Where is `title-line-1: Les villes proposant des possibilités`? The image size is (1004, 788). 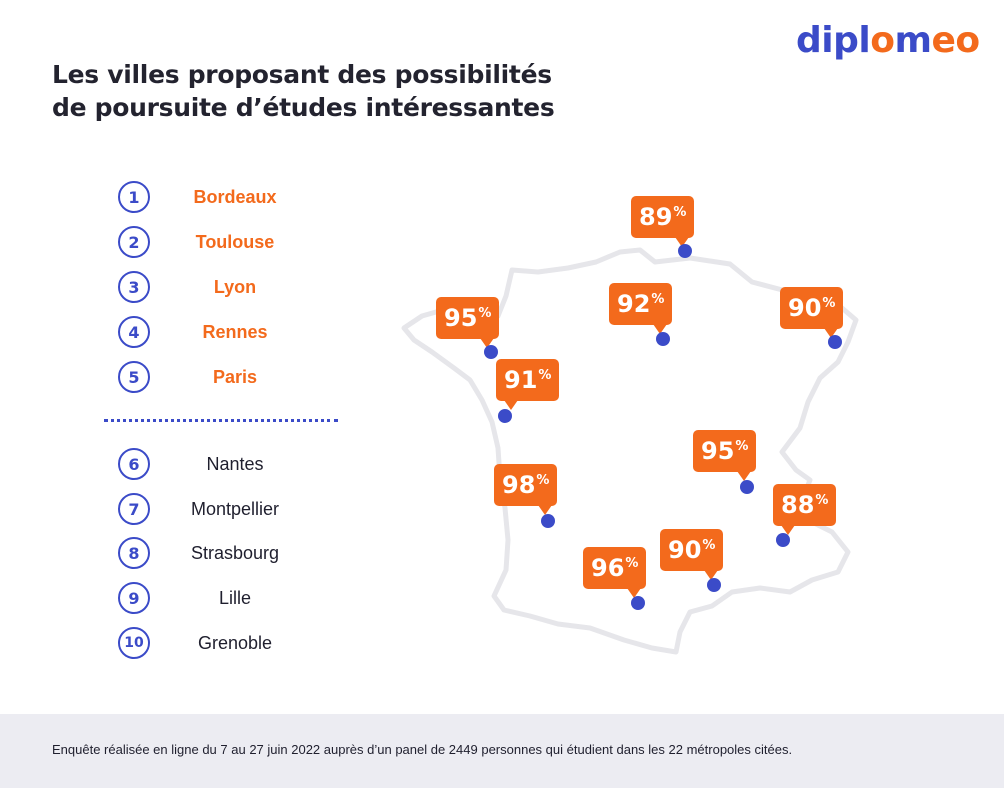 title-line-1: Les villes proposant des possibilités is located at coordinates (302, 74).